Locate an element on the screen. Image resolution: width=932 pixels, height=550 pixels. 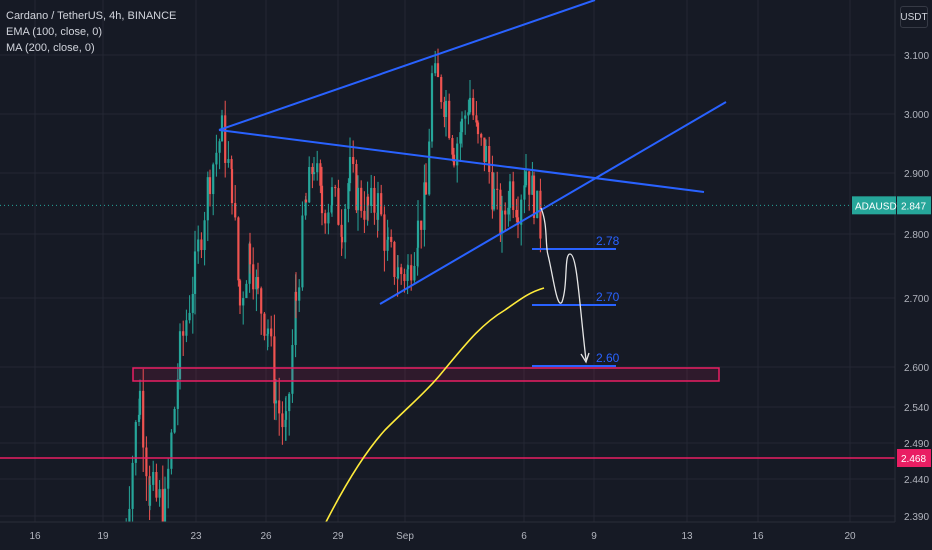
symbol-tag is located at coordinates (874, 205).